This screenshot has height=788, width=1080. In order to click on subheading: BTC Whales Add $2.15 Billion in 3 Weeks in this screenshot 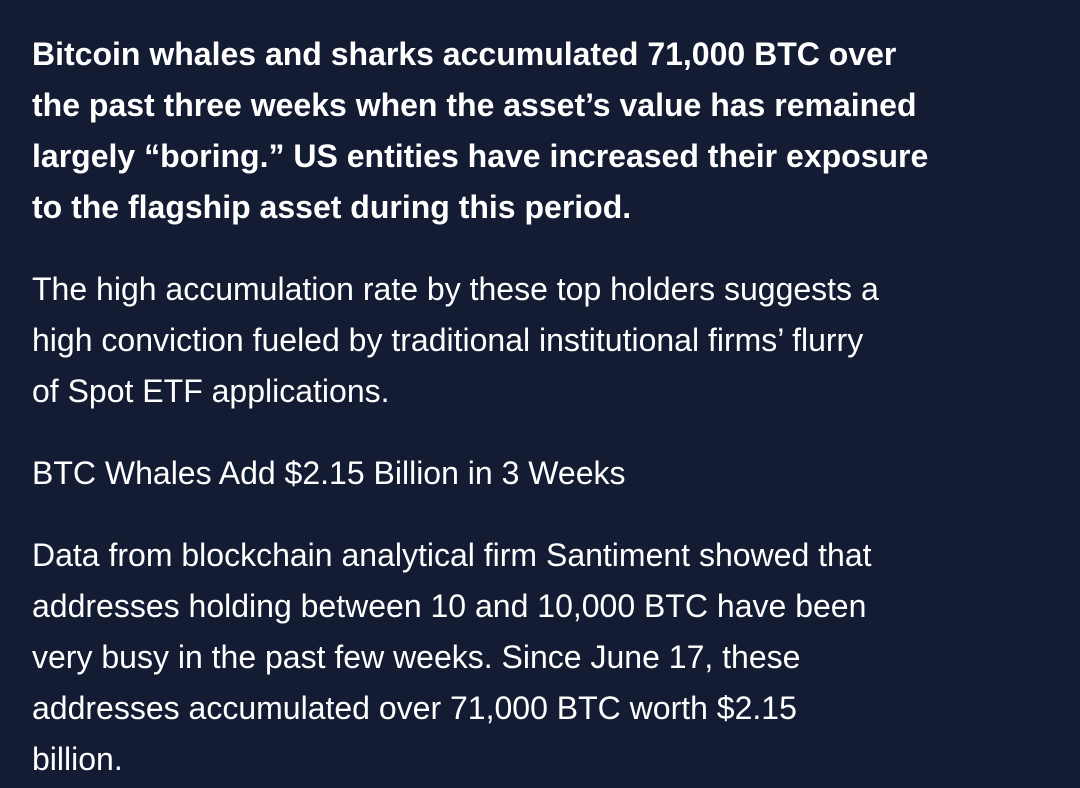, I will do `click(556, 473)`.